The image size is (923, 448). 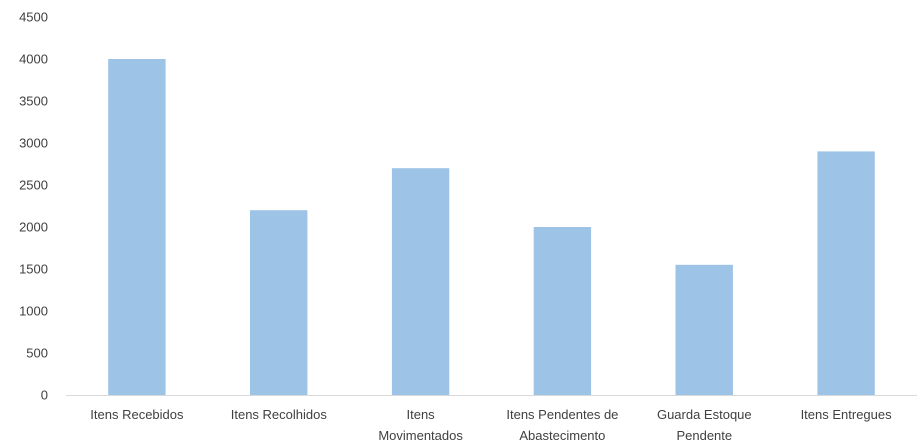 What do you see at coordinates (33, 227) in the screenshot?
I see `y-tick-label: 2000` at bounding box center [33, 227].